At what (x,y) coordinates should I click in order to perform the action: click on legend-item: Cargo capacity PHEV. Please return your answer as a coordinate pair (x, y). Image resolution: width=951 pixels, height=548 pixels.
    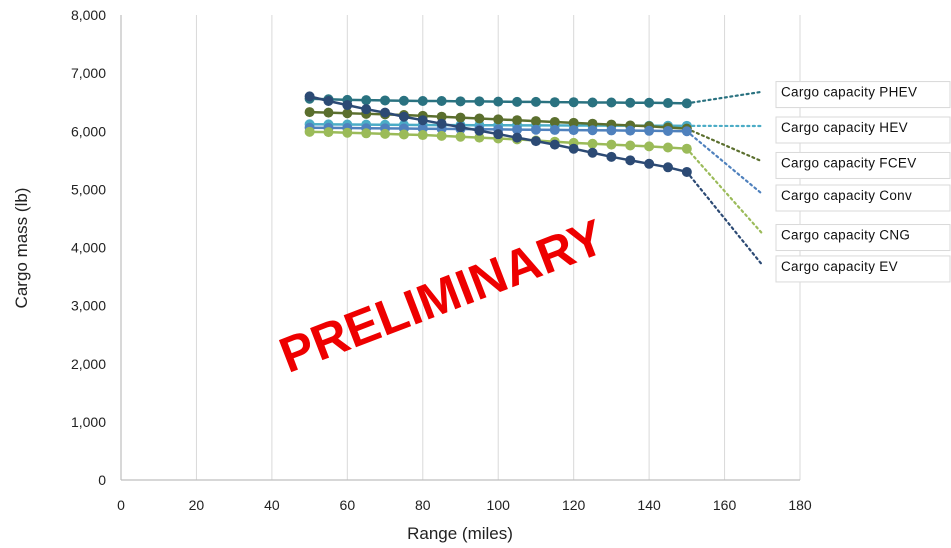
    Looking at the image, I should click on (863, 95).